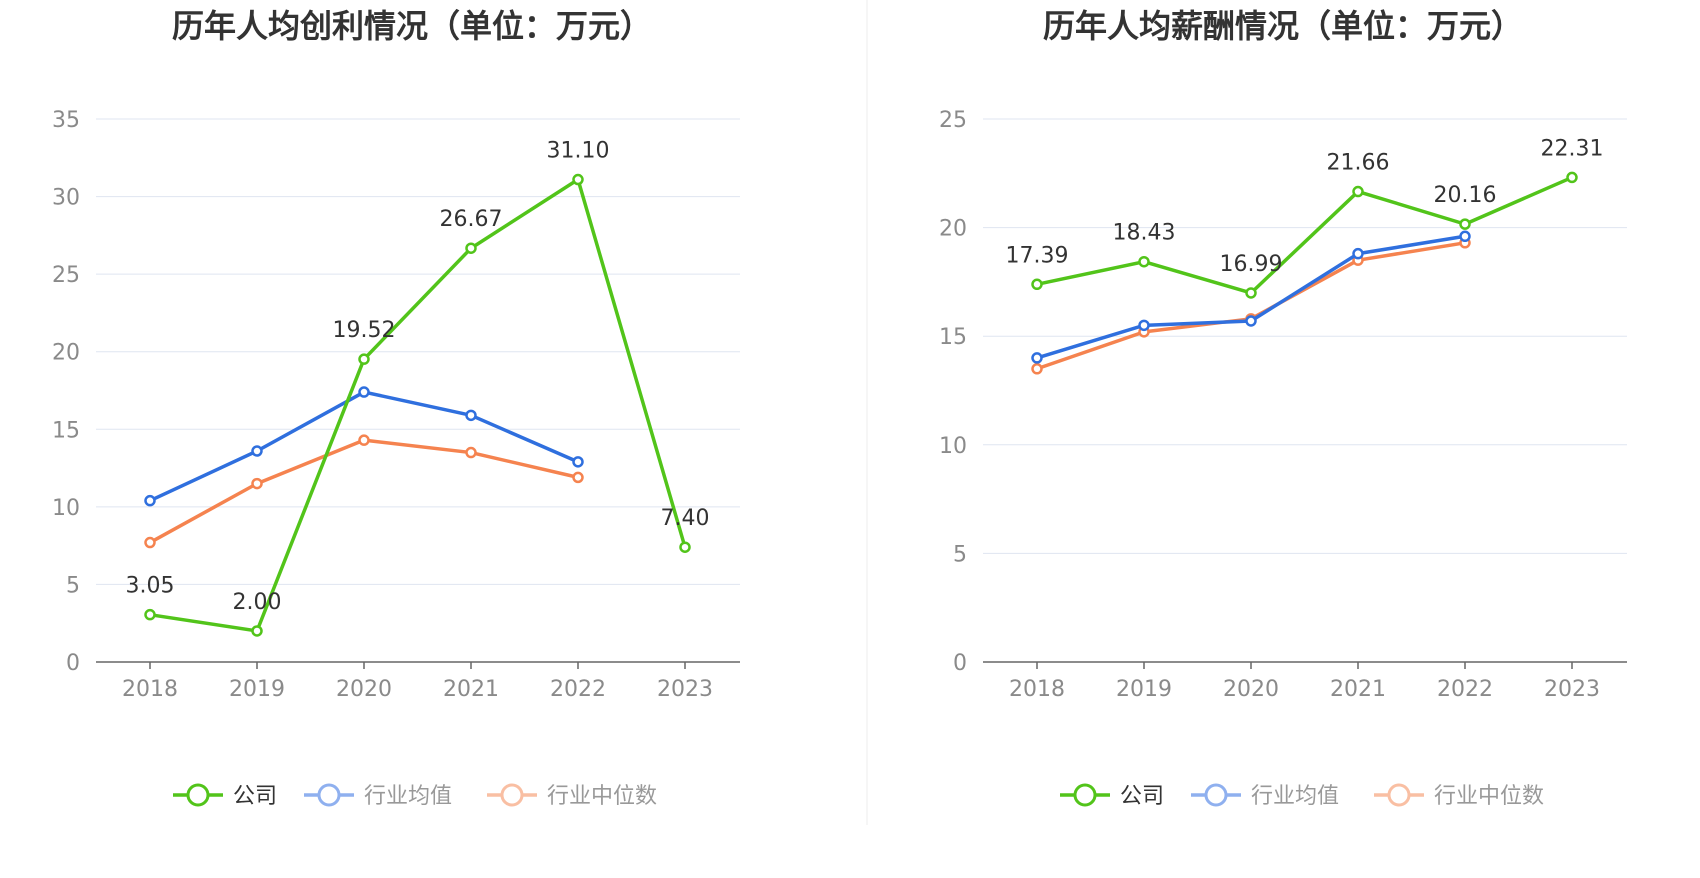 This screenshot has height=878, width=1700. I want to click on data-label: 2.00, so click(257, 602).